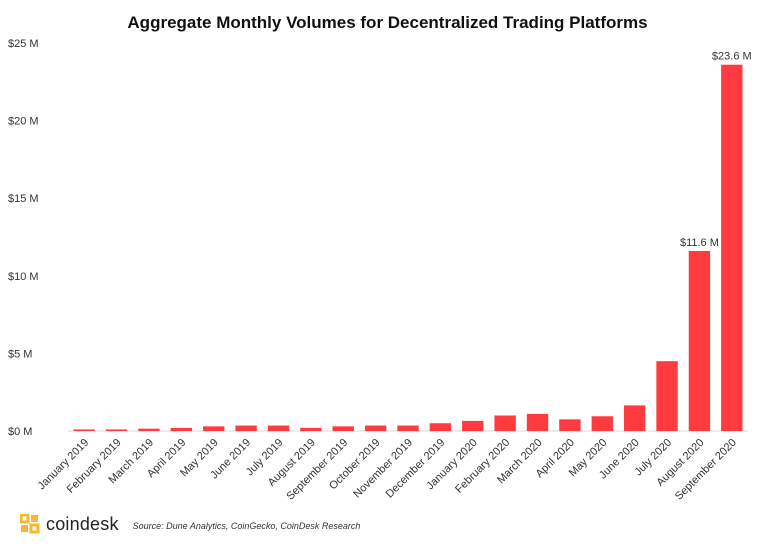  What do you see at coordinates (20, 354) in the screenshot?
I see `y-tick-label: $5 M` at bounding box center [20, 354].